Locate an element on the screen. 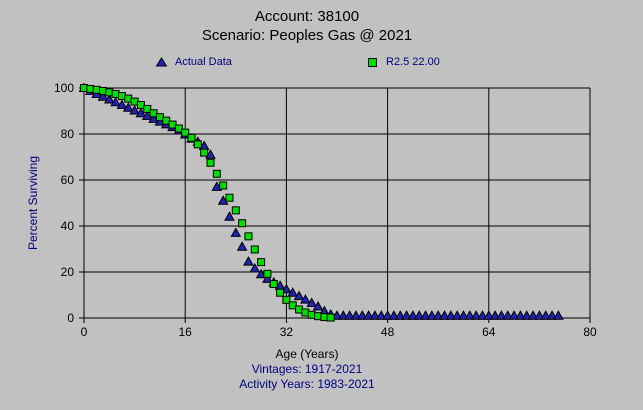 The width and height of the screenshot is (643, 410). legend-entry-r25: R2.5 22.00 is located at coordinates (403, 62).